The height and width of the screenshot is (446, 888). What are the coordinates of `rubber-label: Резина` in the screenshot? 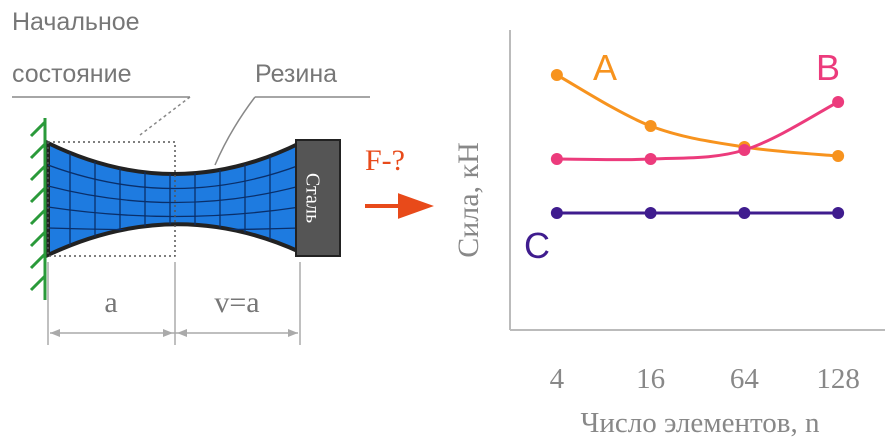 It's located at (296, 74).